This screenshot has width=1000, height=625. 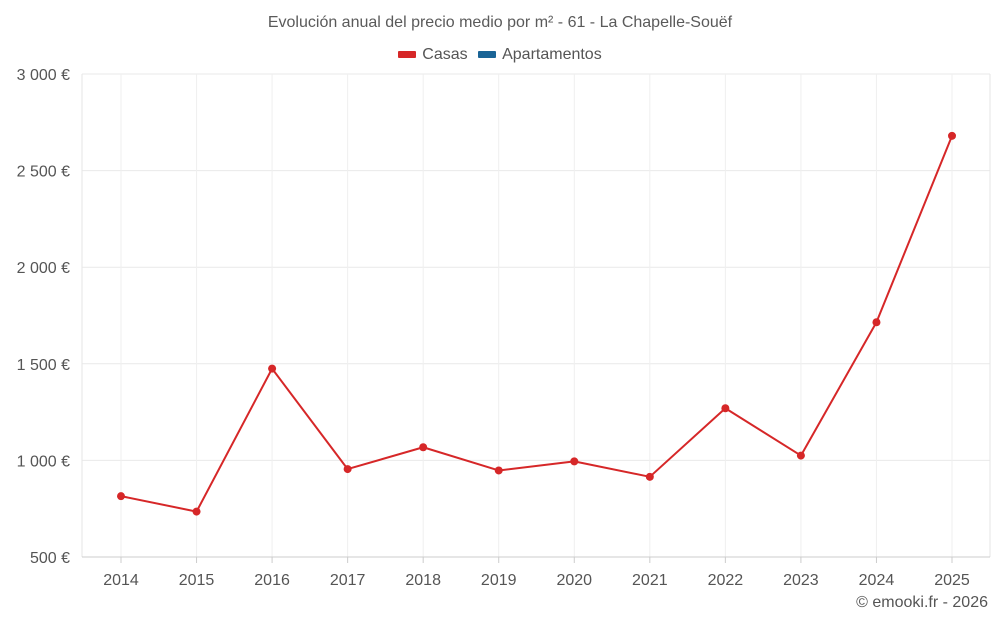 I want to click on x-tick-label: 2023, so click(x=801, y=580).